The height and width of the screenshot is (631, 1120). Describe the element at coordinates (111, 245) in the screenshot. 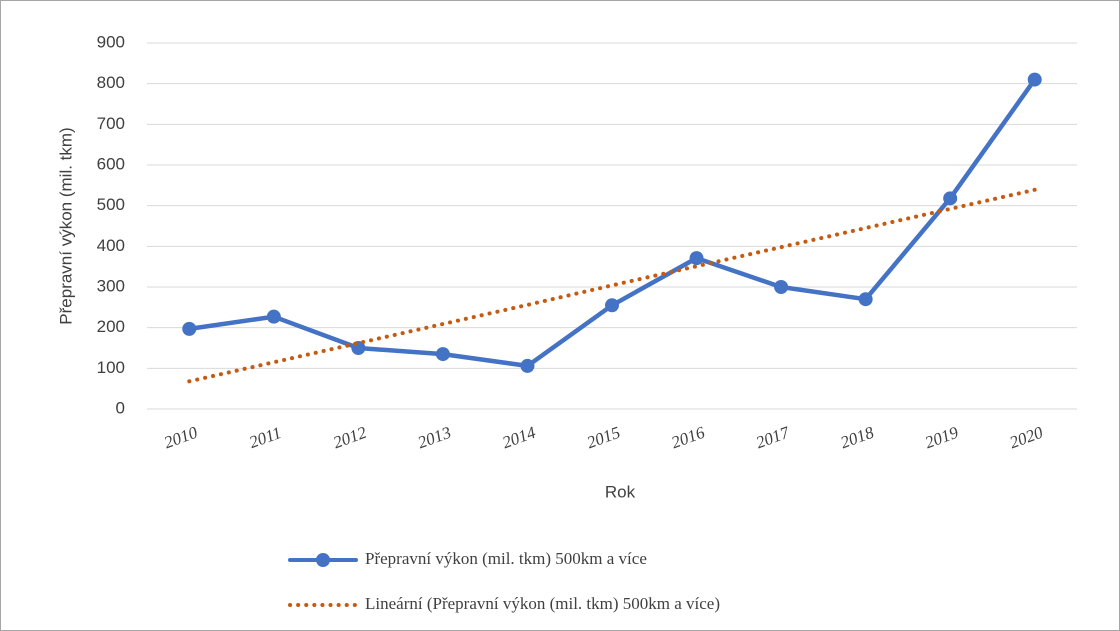

I see `y-tick-label: 400` at that location.